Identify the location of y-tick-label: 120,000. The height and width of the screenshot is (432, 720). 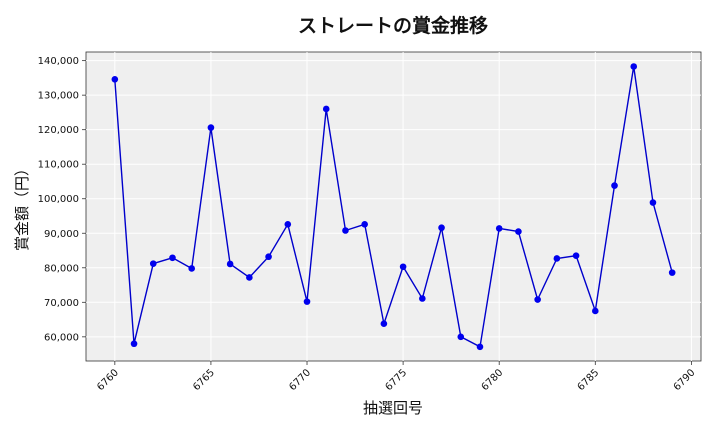
(58, 130).